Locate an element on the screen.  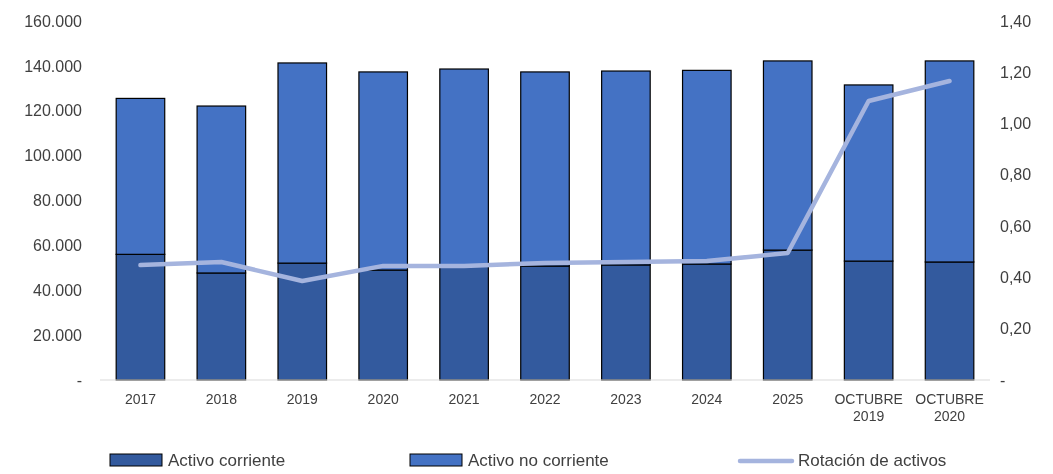
y-tick-label: 120.000 is located at coordinates (53, 111).